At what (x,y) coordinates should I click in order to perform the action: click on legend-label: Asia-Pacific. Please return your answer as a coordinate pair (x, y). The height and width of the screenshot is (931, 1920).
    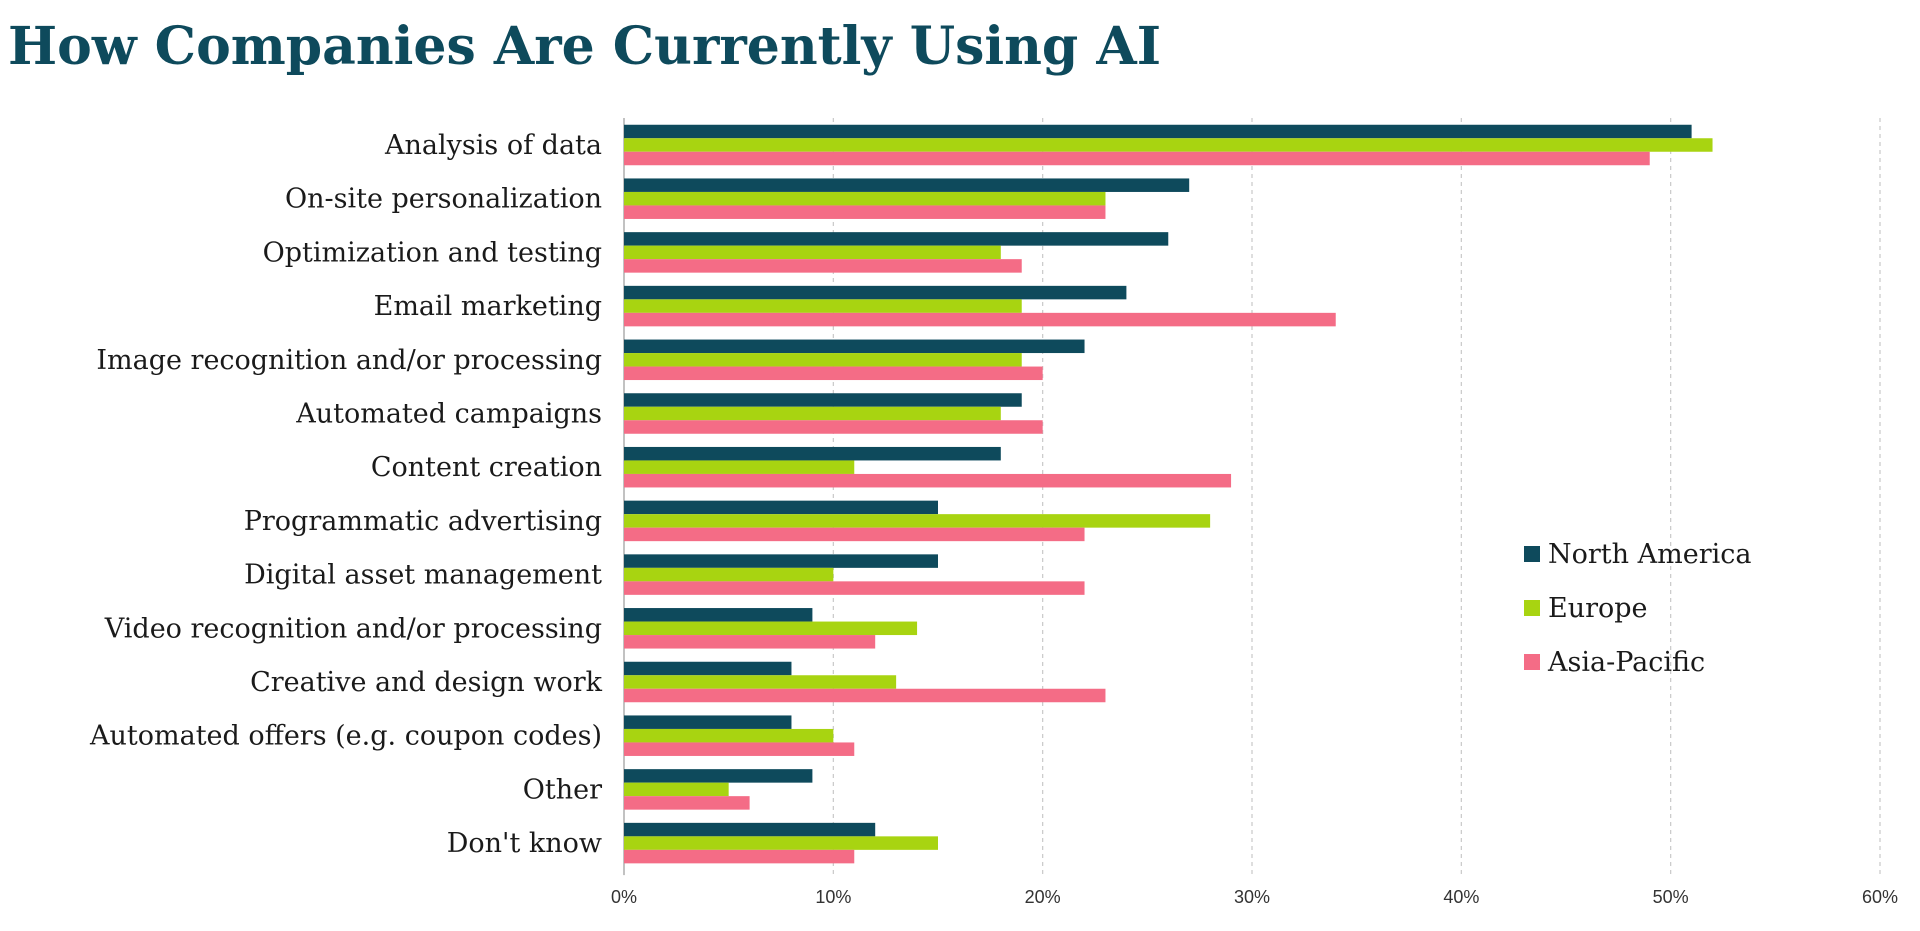
    Looking at the image, I should click on (1626, 662).